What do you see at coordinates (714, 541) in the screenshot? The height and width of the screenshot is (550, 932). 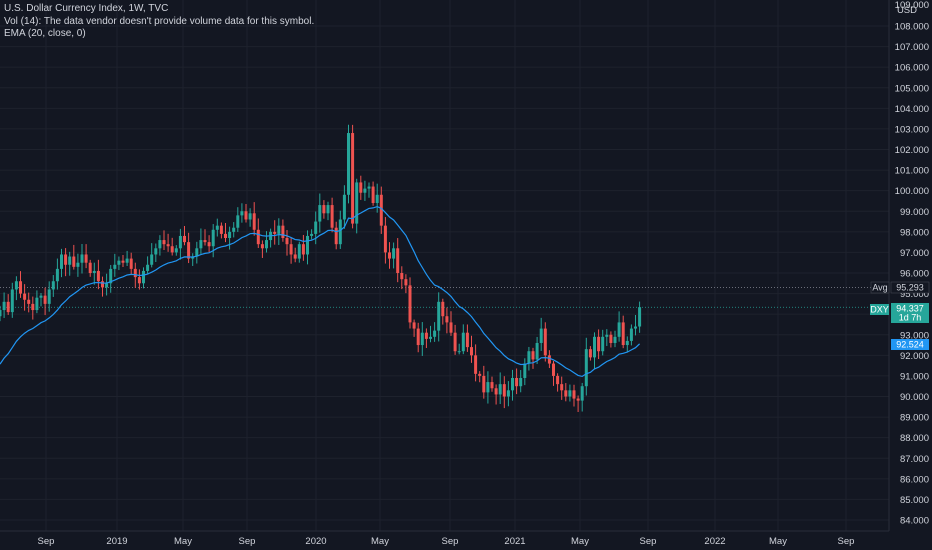 I see `time-tick-label: 2022` at bounding box center [714, 541].